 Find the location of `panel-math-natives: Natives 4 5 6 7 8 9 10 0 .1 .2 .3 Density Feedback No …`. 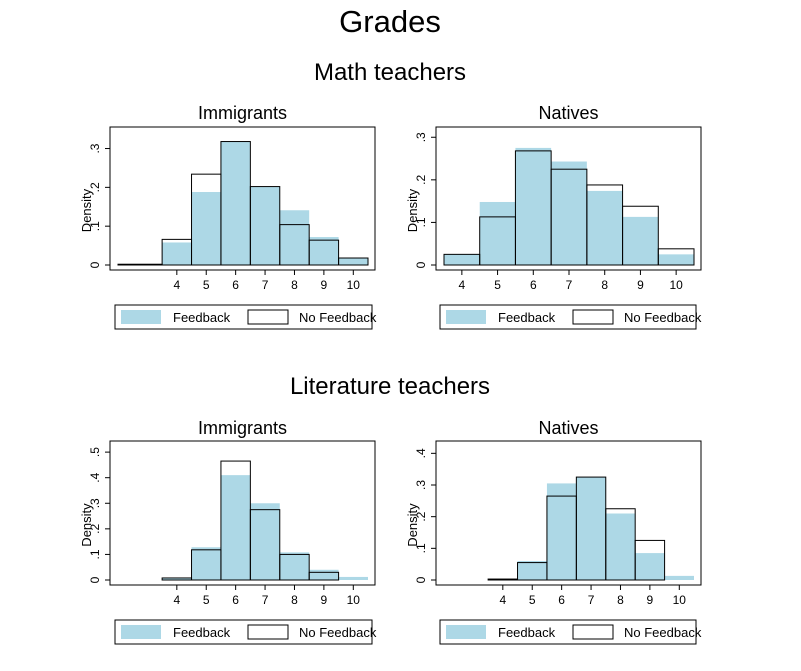

panel-math-natives: Natives 4 5 6 7 8 9 10 0 .1 .2 .3 Density Feedback No … is located at coordinates (553, 216).